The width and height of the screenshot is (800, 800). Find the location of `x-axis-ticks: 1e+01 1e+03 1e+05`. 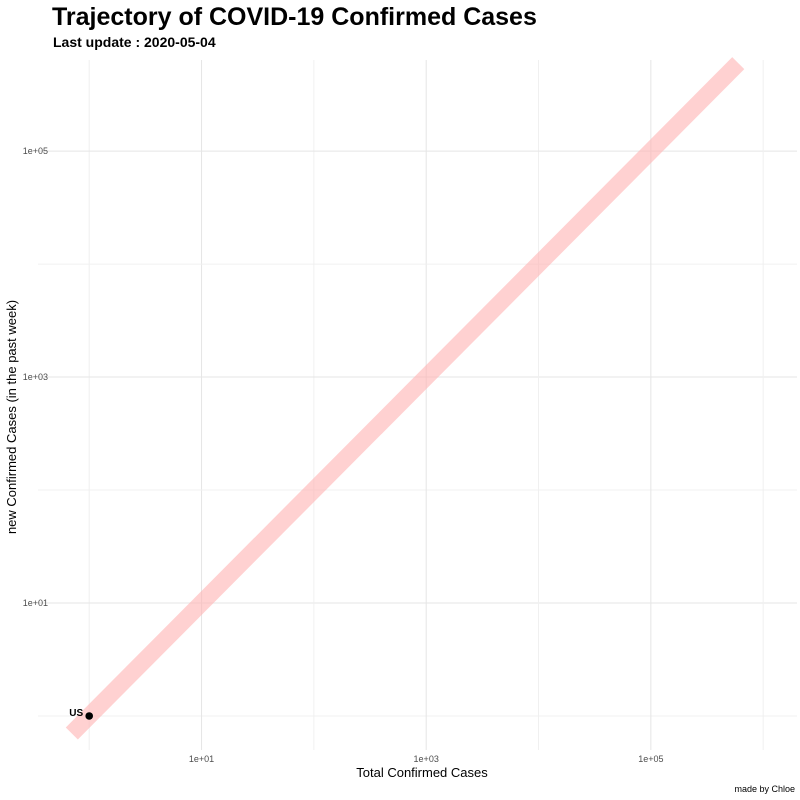

x-axis-ticks: 1e+01 1e+03 1e+05 is located at coordinates (426, 759).